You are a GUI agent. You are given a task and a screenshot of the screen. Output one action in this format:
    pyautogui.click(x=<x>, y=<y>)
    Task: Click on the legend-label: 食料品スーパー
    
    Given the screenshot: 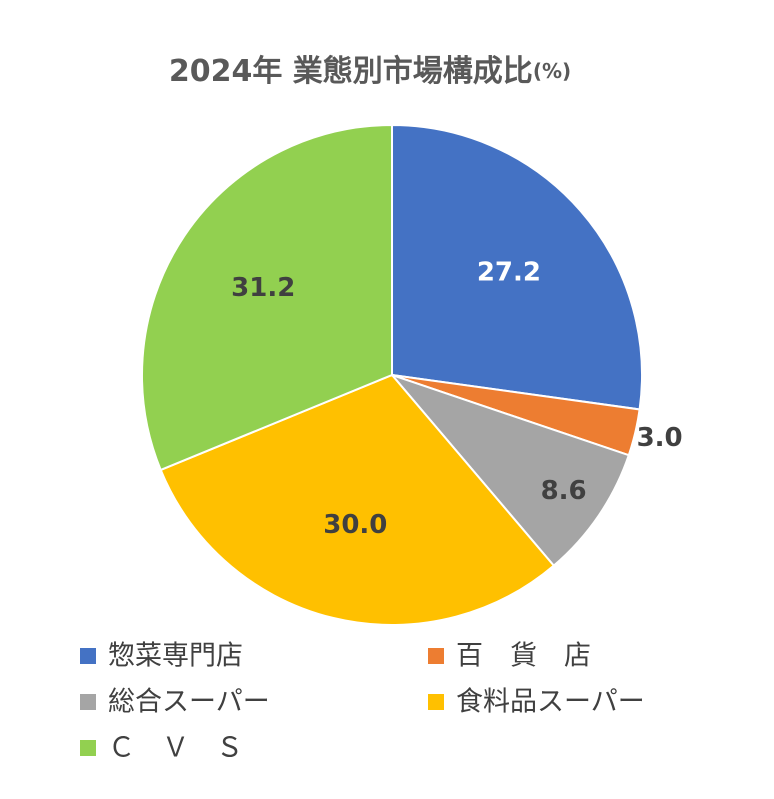 What is the action you would take?
    pyautogui.click(x=550, y=702)
    